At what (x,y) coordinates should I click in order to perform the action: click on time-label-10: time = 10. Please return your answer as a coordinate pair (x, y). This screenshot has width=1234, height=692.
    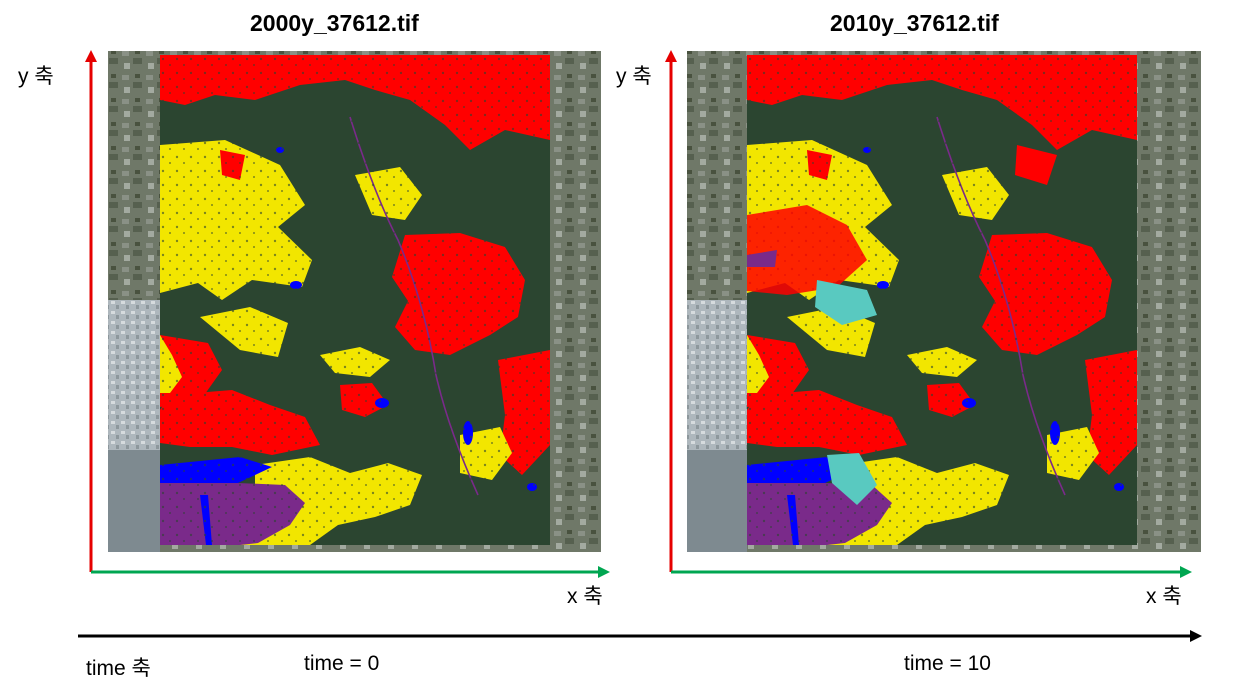
    Looking at the image, I should click on (947, 663).